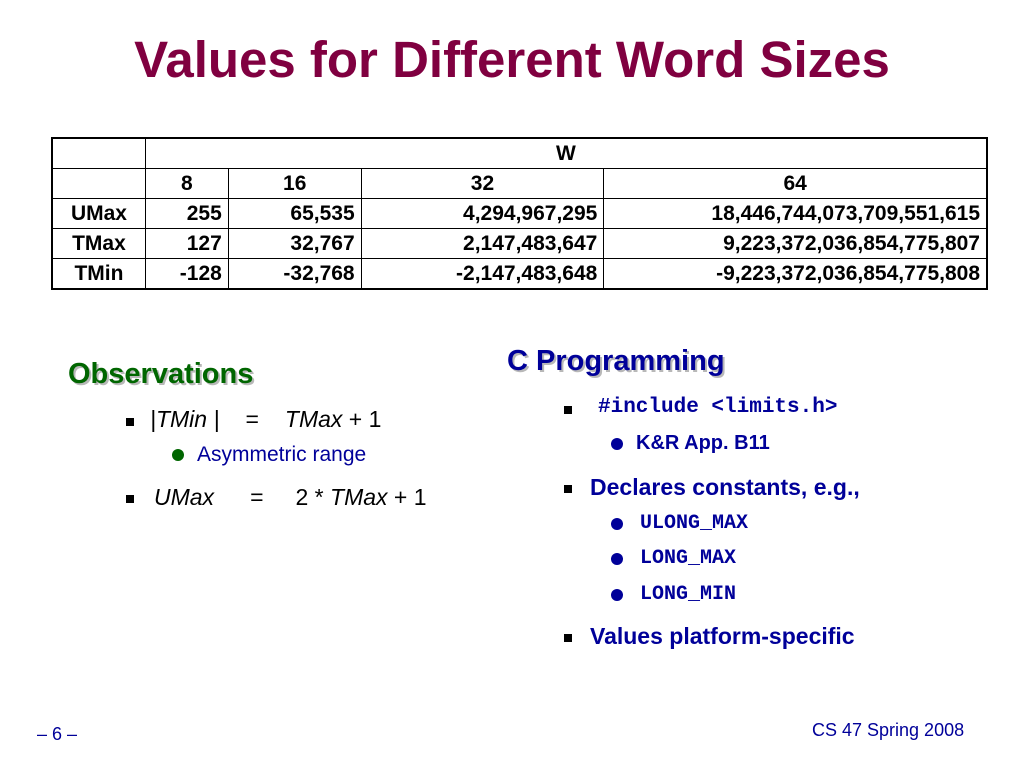 The height and width of the screenshot is (768, 1024). I want to click on declares-constants-text: Declares constants, e.g.,, so click(725, 487).